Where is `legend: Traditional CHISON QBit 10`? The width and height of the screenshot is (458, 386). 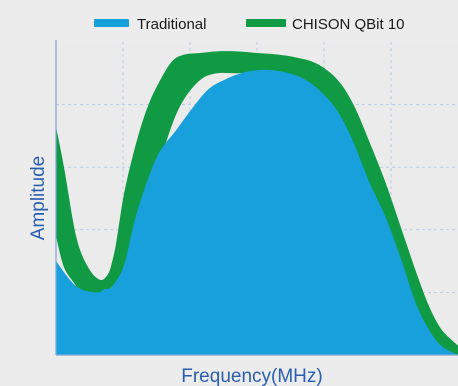 legend: Traditional CHISON QBit 10 is located at coordinates (249, 24).